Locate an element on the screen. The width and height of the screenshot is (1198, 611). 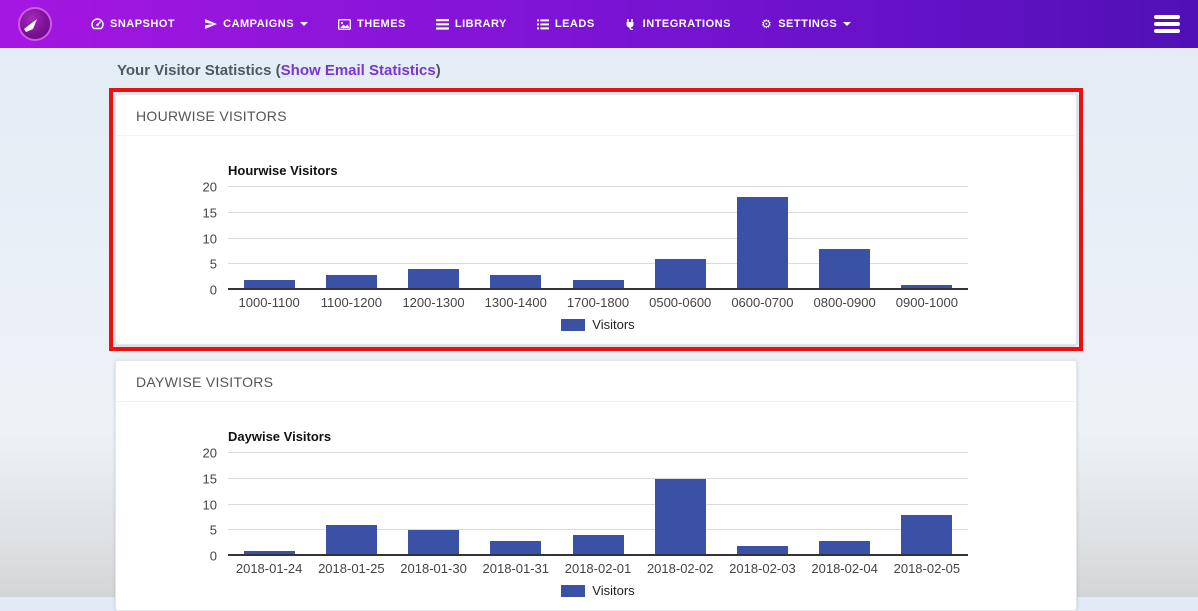
x-tick-label: 2018-01-25 is located at coordinates (351, 568).